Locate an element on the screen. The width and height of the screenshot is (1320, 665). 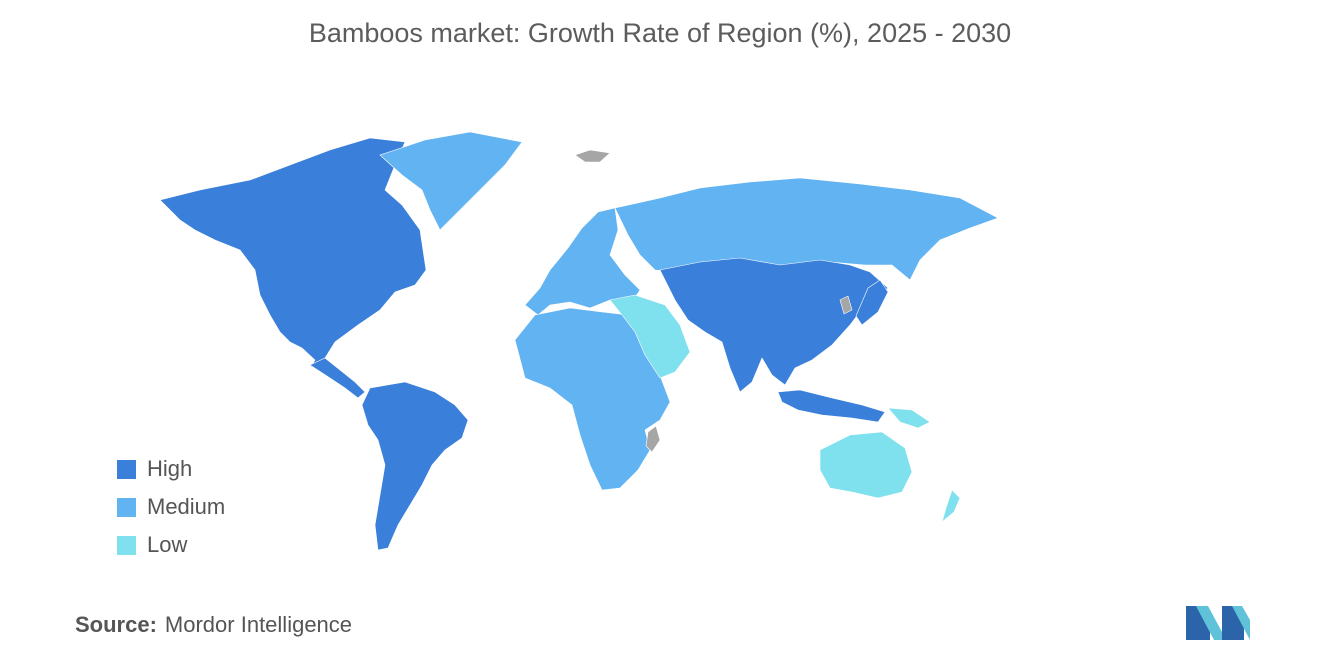
legend-swatch-low is located at coordinates (126, 545).